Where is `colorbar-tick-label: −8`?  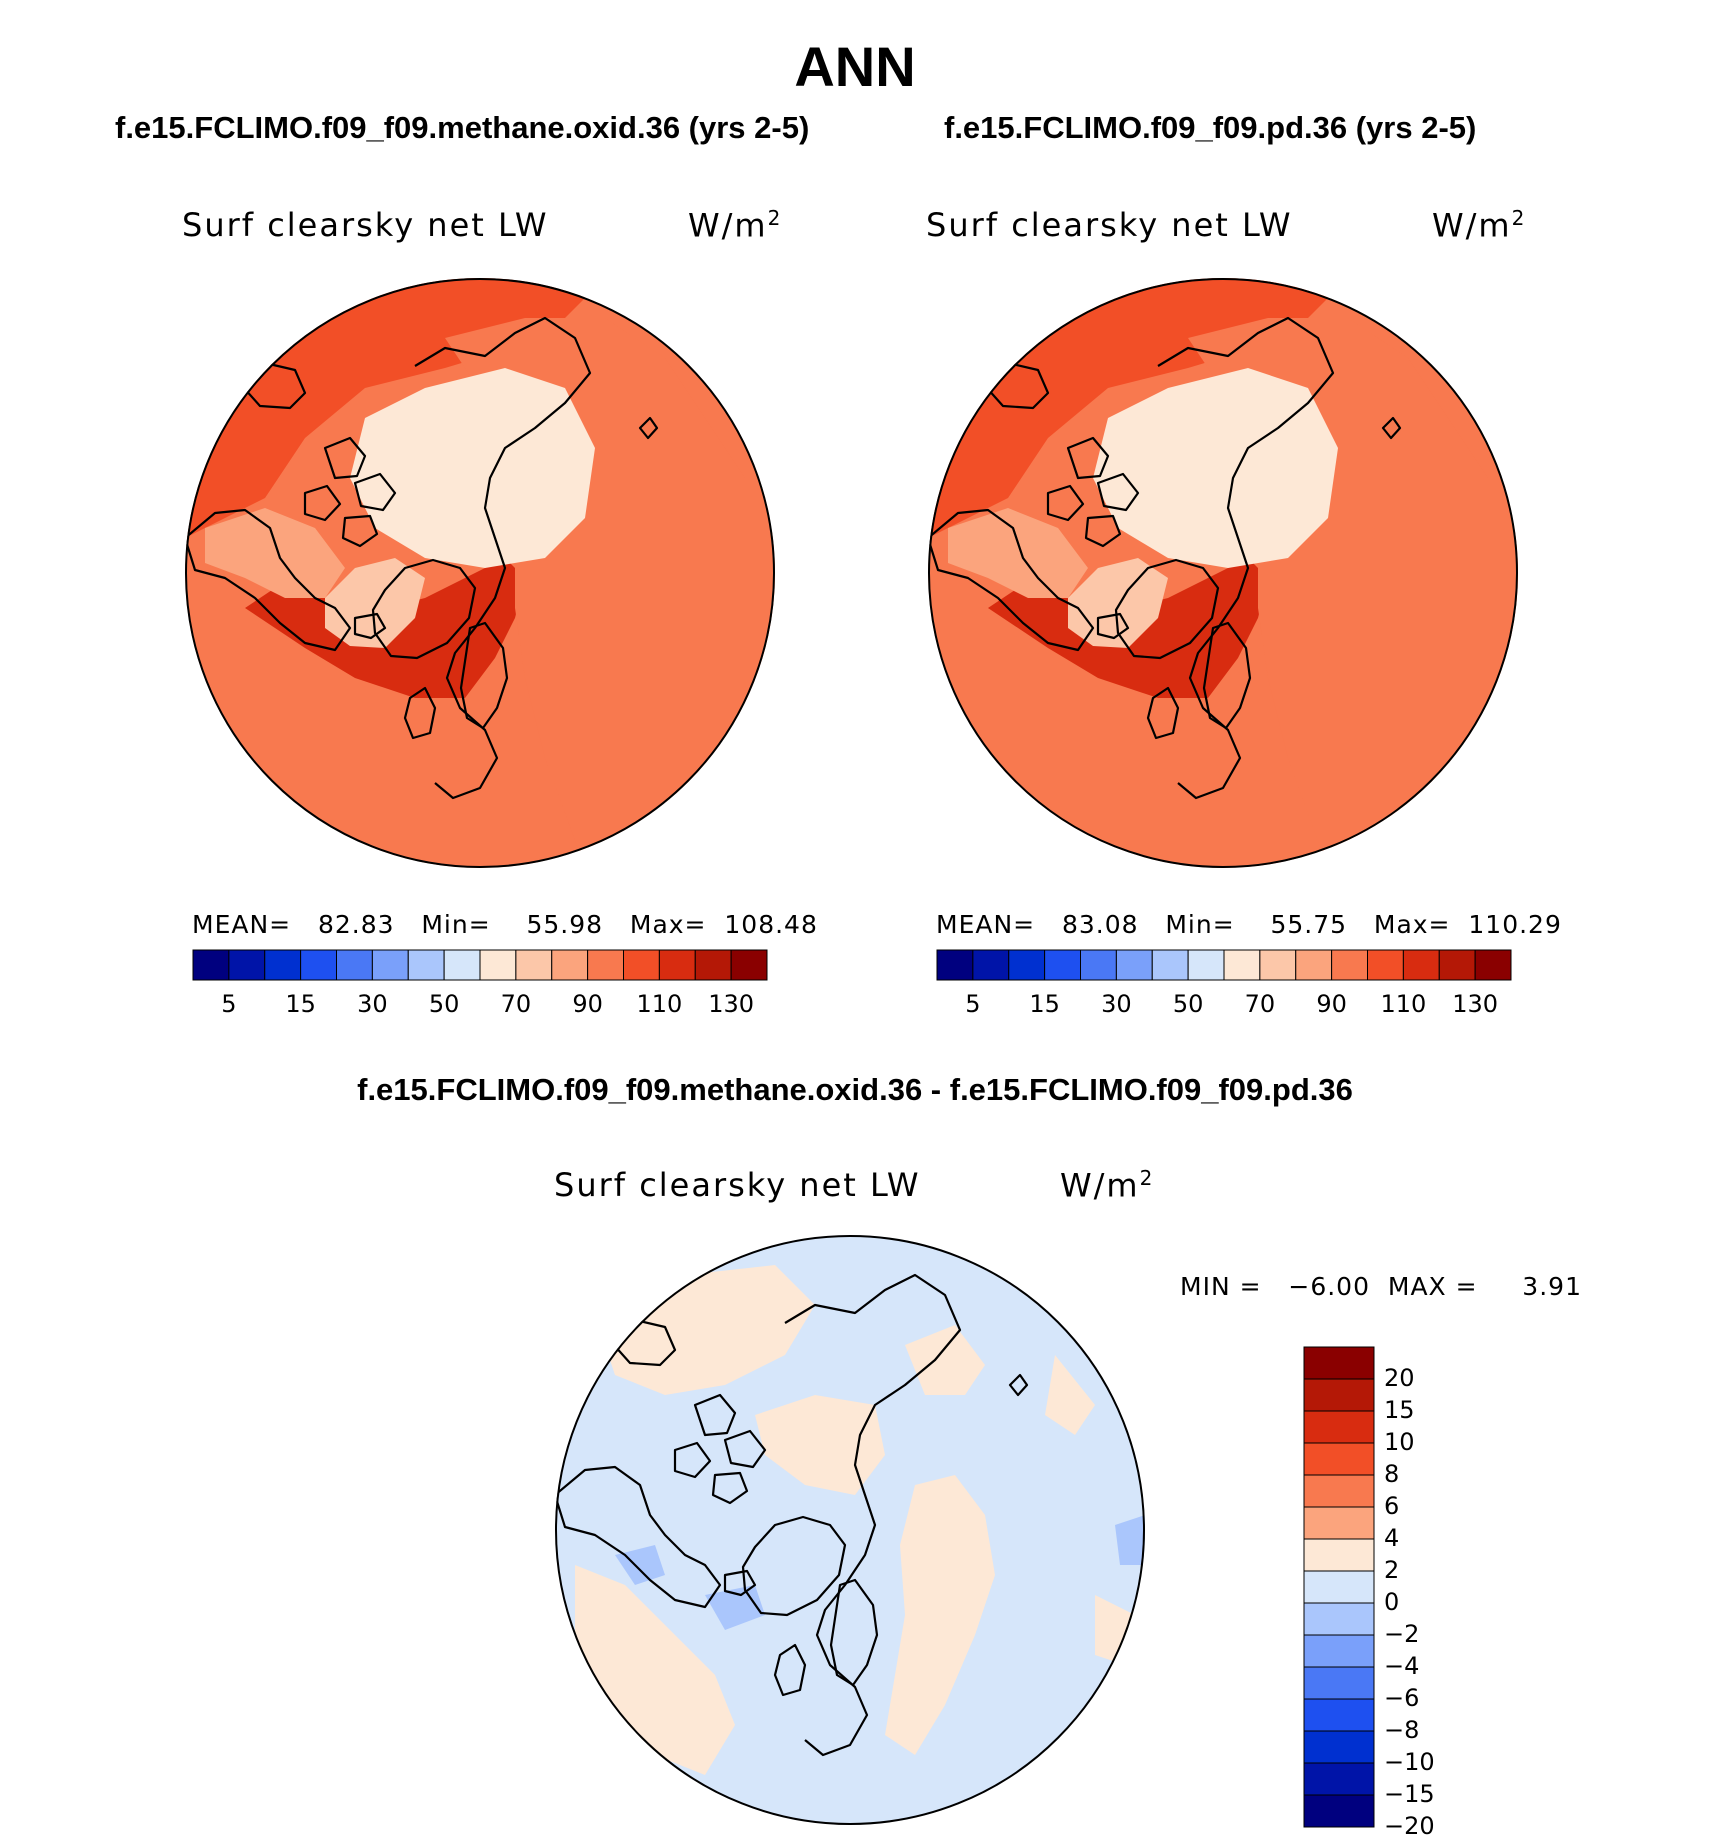
colorbar-tick-label: −8 is located at coordinates (1402, 1730).